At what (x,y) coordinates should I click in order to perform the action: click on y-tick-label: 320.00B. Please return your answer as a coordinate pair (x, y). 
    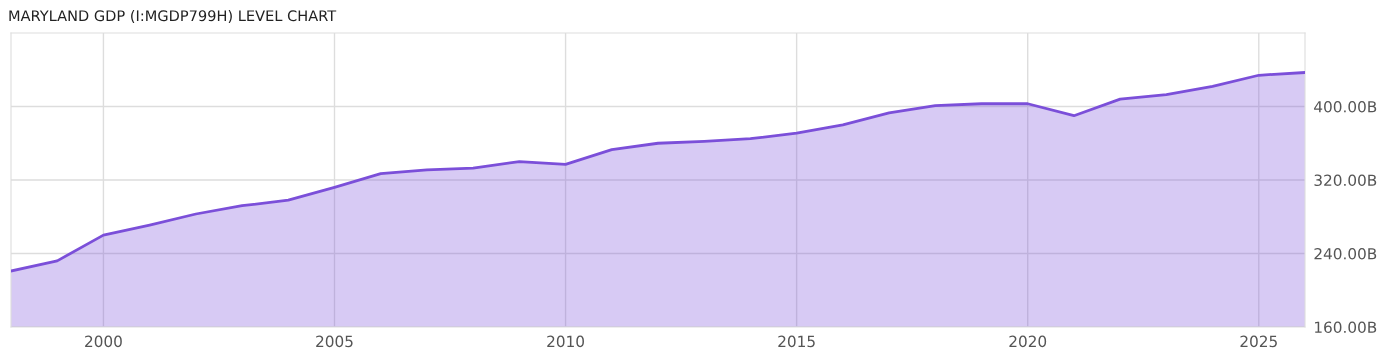
    Looking at the image, I should click on (1345, 180).